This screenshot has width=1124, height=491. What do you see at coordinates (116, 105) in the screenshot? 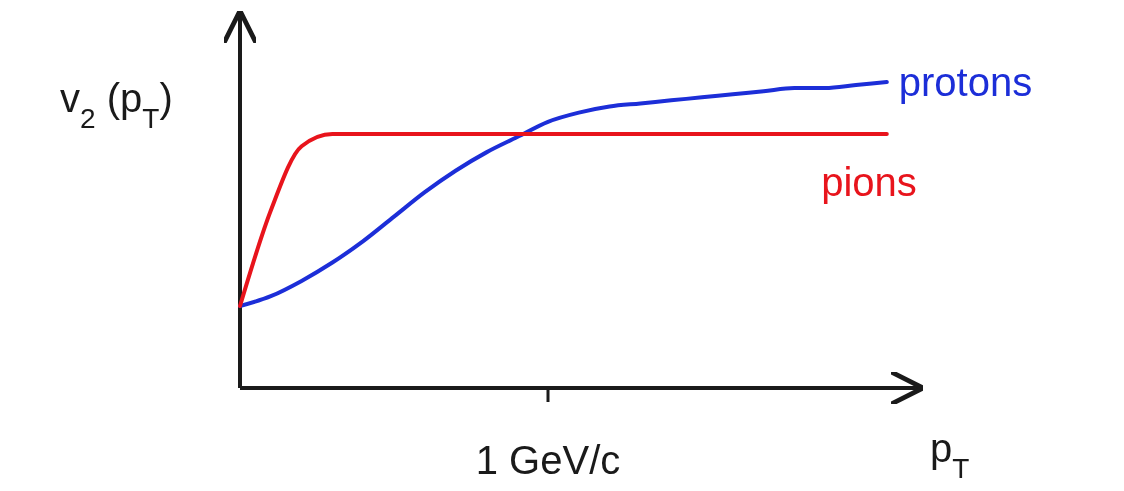
I see `y-axis-title: v$_{2}$ (p$_{T}$)` at bounding box center [116, 105].